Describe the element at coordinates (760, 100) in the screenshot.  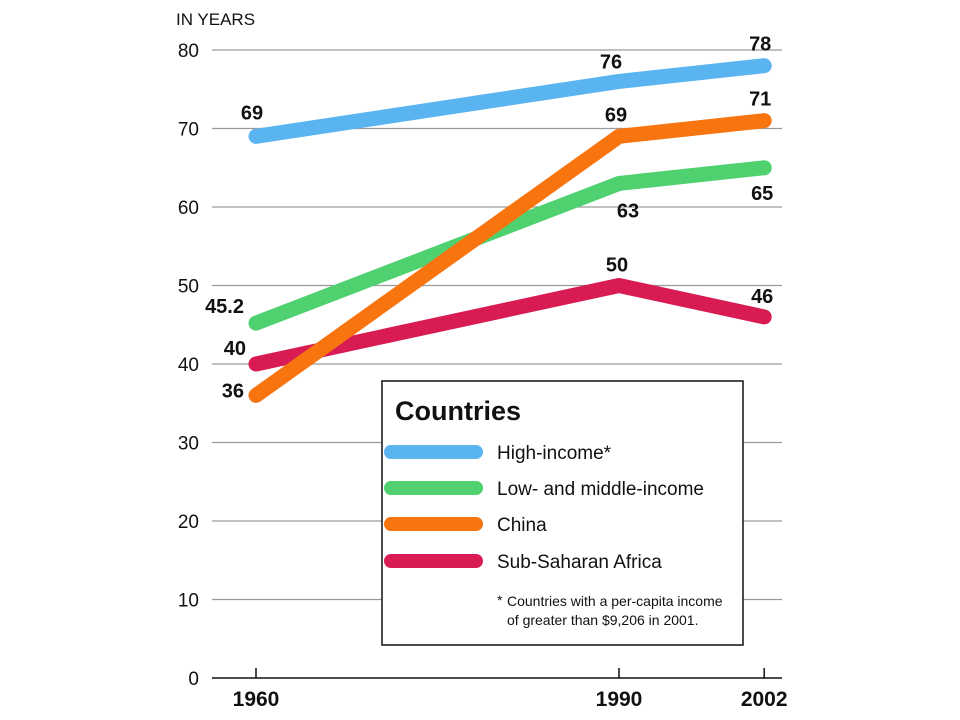
I see `data-label: 71` at that location.